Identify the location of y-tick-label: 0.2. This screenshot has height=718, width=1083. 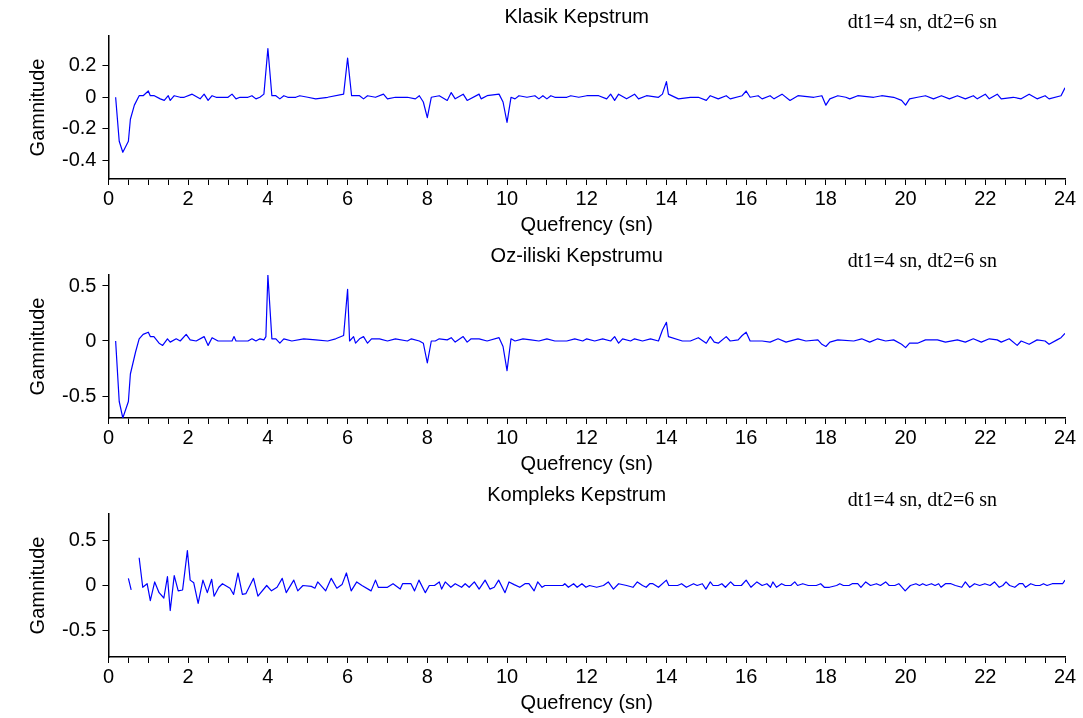
(82, 64).